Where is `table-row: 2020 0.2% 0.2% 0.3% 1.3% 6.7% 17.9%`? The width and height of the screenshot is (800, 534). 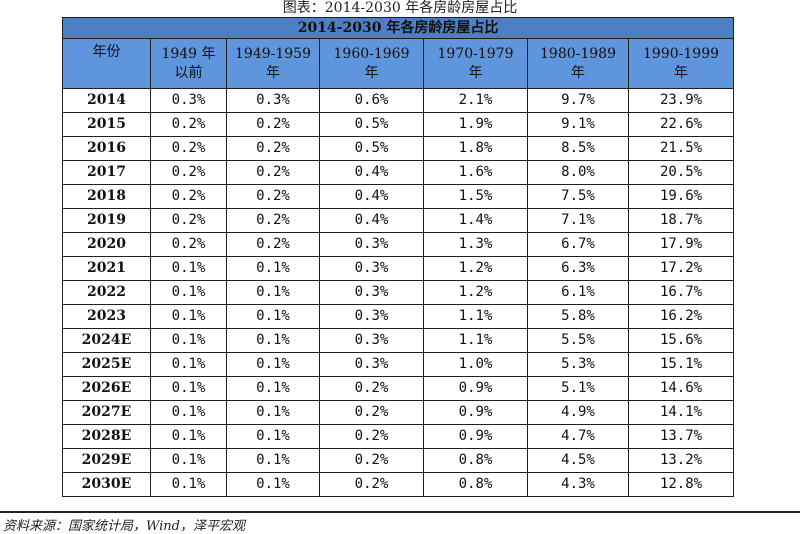
table-row: 2020 0.2% 0.2% 0.3% 1.3% 6.7% 17.9% is located at coordinates (398, 244).